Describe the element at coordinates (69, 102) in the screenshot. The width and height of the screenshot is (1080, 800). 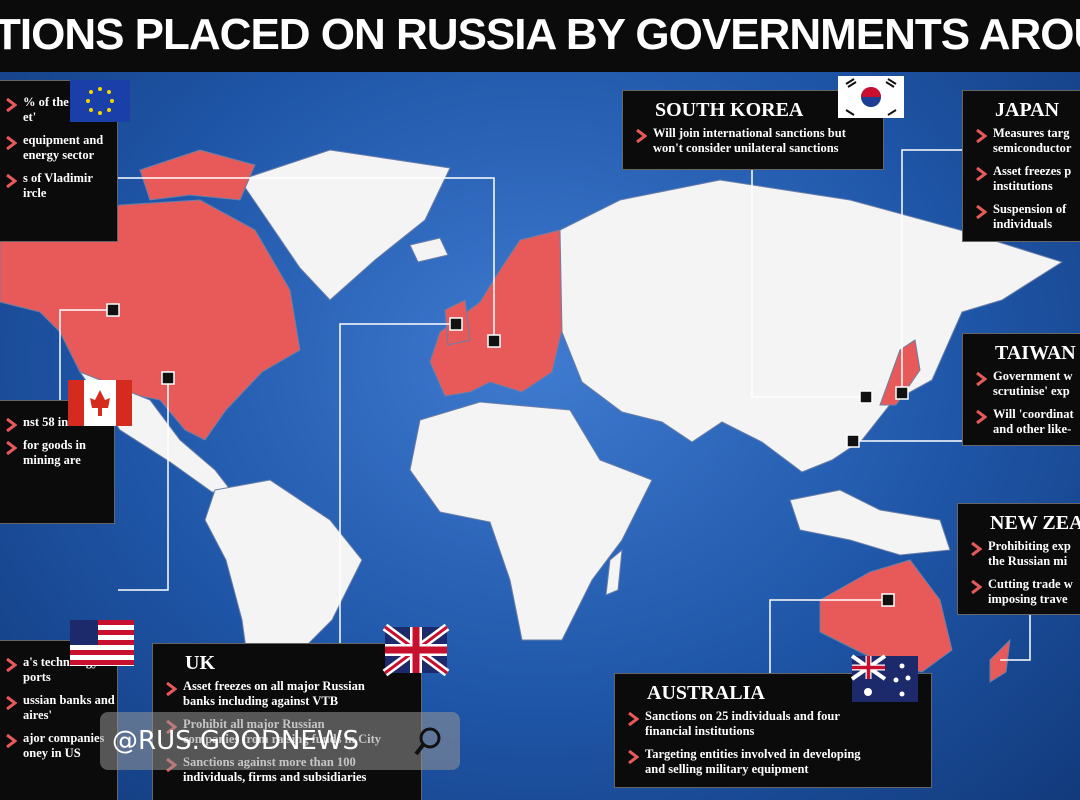
I see `bullet-line: % of the Russian` at that location.